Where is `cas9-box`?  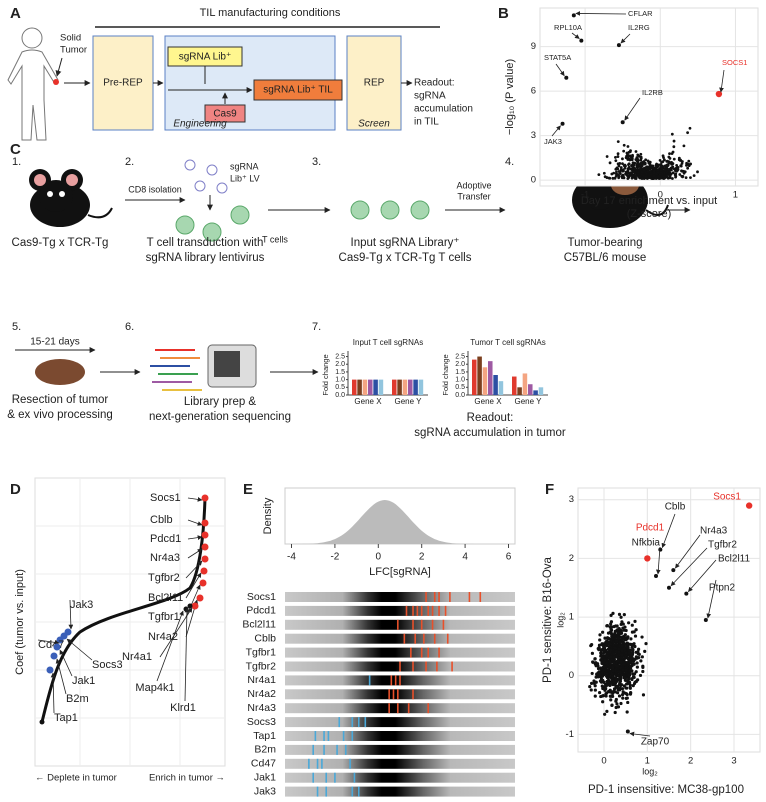
cas9-box is located at coordinates (225, 113).